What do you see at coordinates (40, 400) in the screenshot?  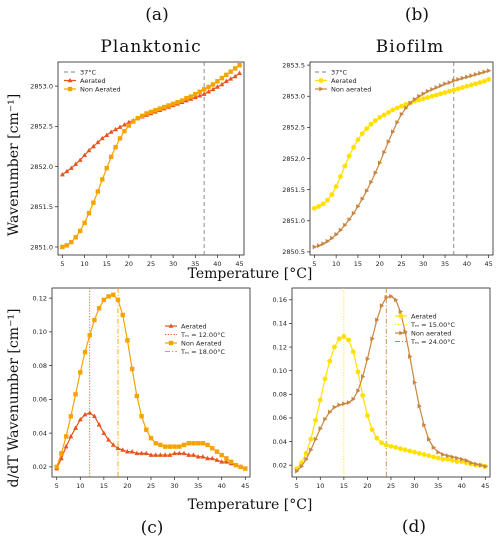 I see `y-tick-label: 0.06` at bounding box center [40, 400].